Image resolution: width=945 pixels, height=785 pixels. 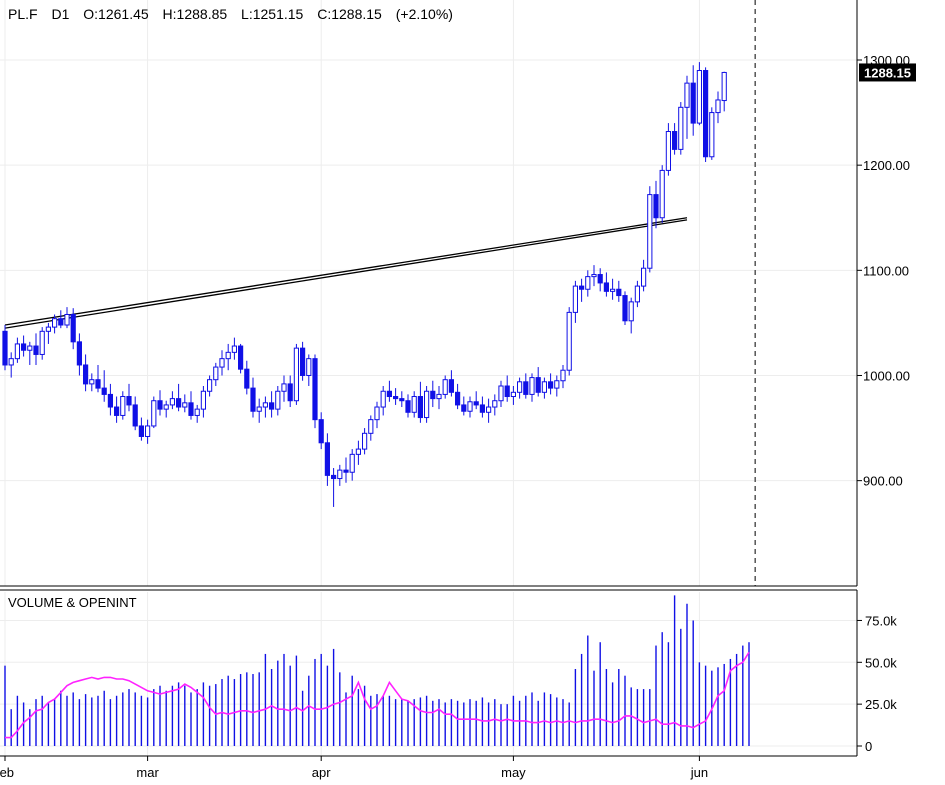 I want to click on last-price-badge-text: 1288.15, so click(x=887, y=72).